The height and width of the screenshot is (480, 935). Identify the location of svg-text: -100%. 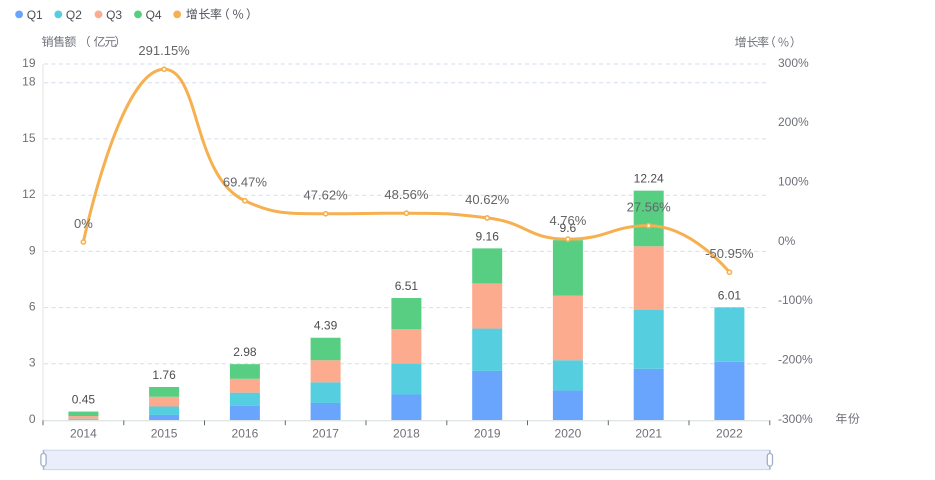
(795, 300).